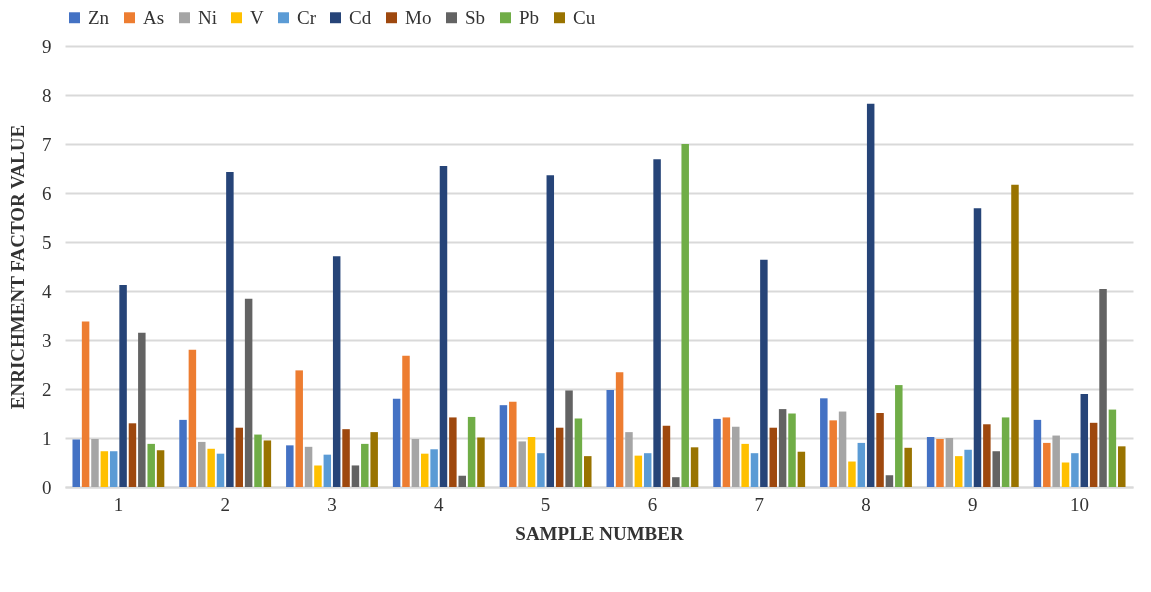  I want to click on y-tick-label: 0, so click(47, 487).